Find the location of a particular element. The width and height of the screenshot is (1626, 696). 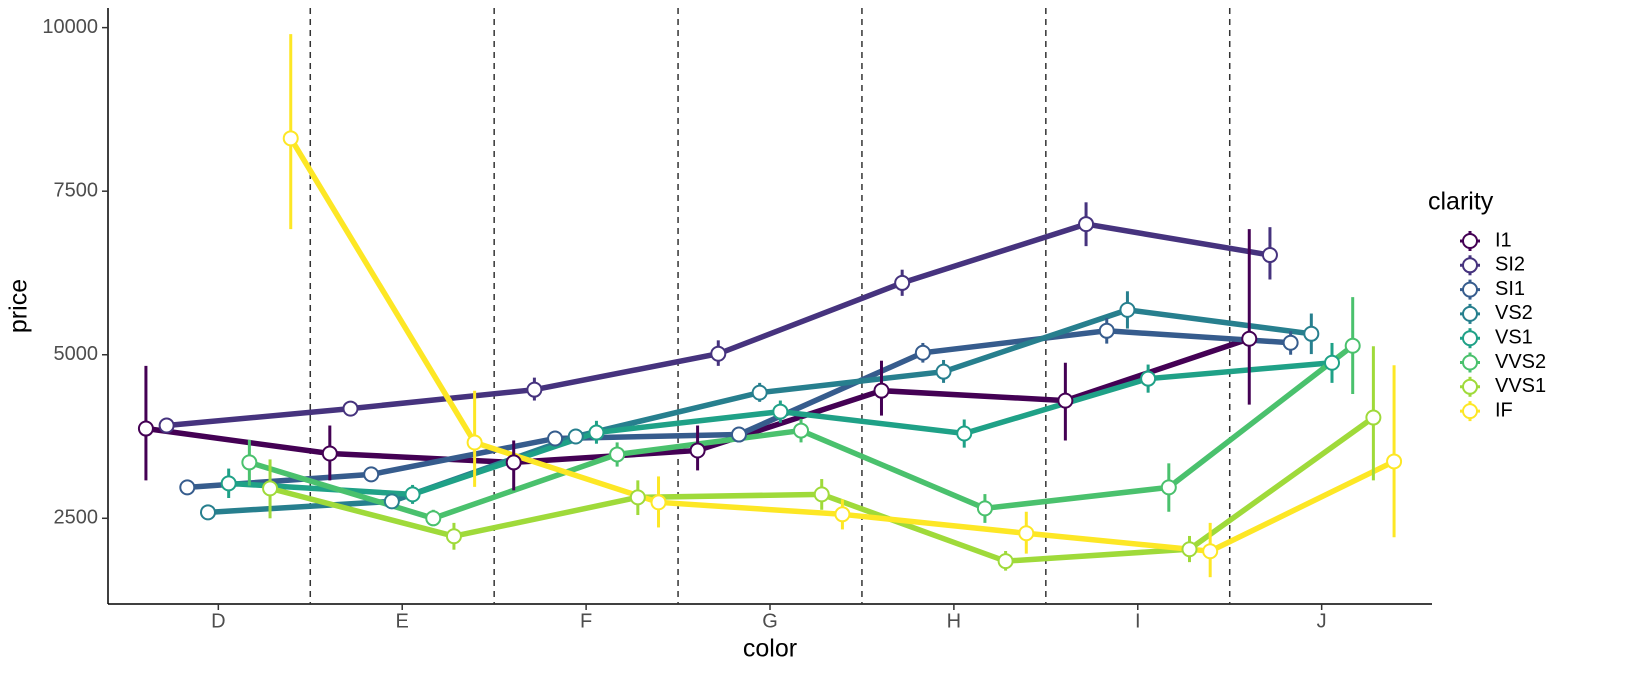

y-tick-label: 10000 is located at coordinates (70, 27).